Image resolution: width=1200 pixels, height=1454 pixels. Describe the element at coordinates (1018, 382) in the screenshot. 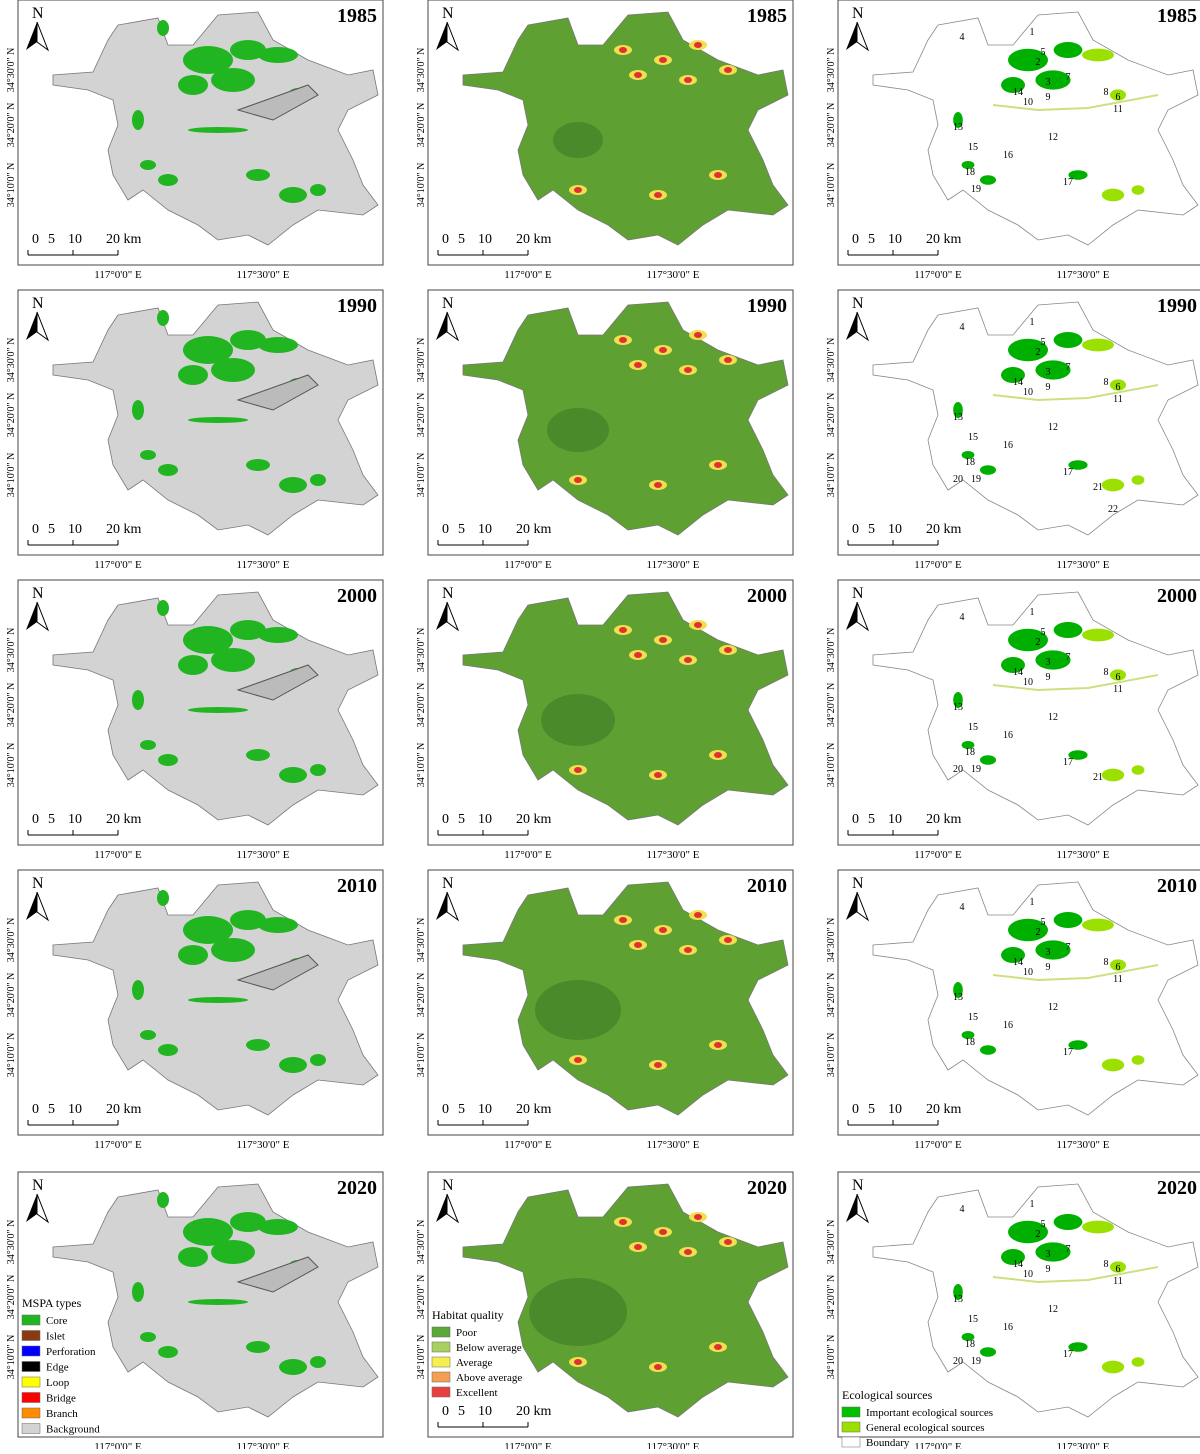

I see `source-label: 14` at that location.